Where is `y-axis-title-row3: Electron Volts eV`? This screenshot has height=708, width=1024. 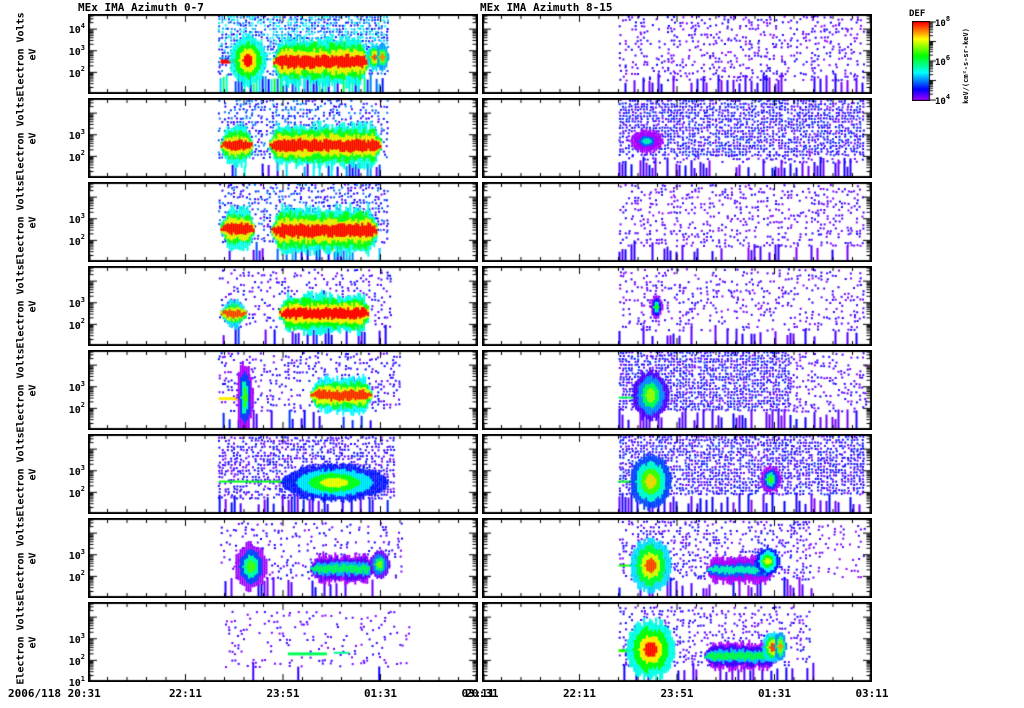 y-axis-title-row3: Electron Volts eV is located at coordinates (27, 222).